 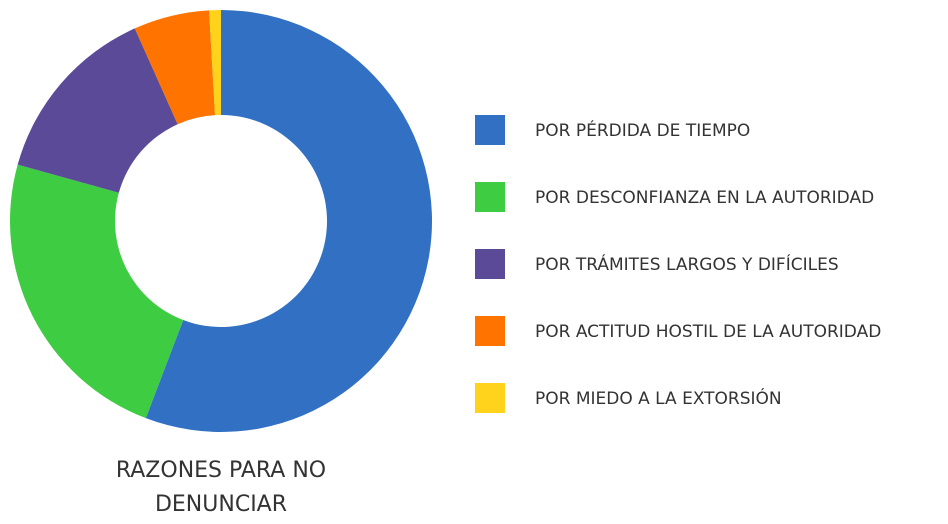 What do you see at coordinates (221, 487) in the screenshot?
I see `chart-title: RAZONES PARA NO DENUNCIAR` at bounding box center [221, 487].